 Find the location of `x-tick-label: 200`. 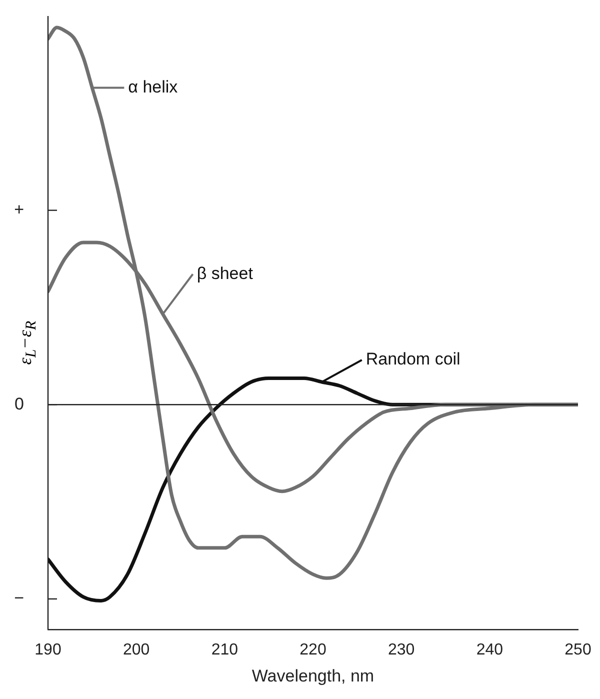

x-tick-label: 200 is located at coordinates (136, 649).